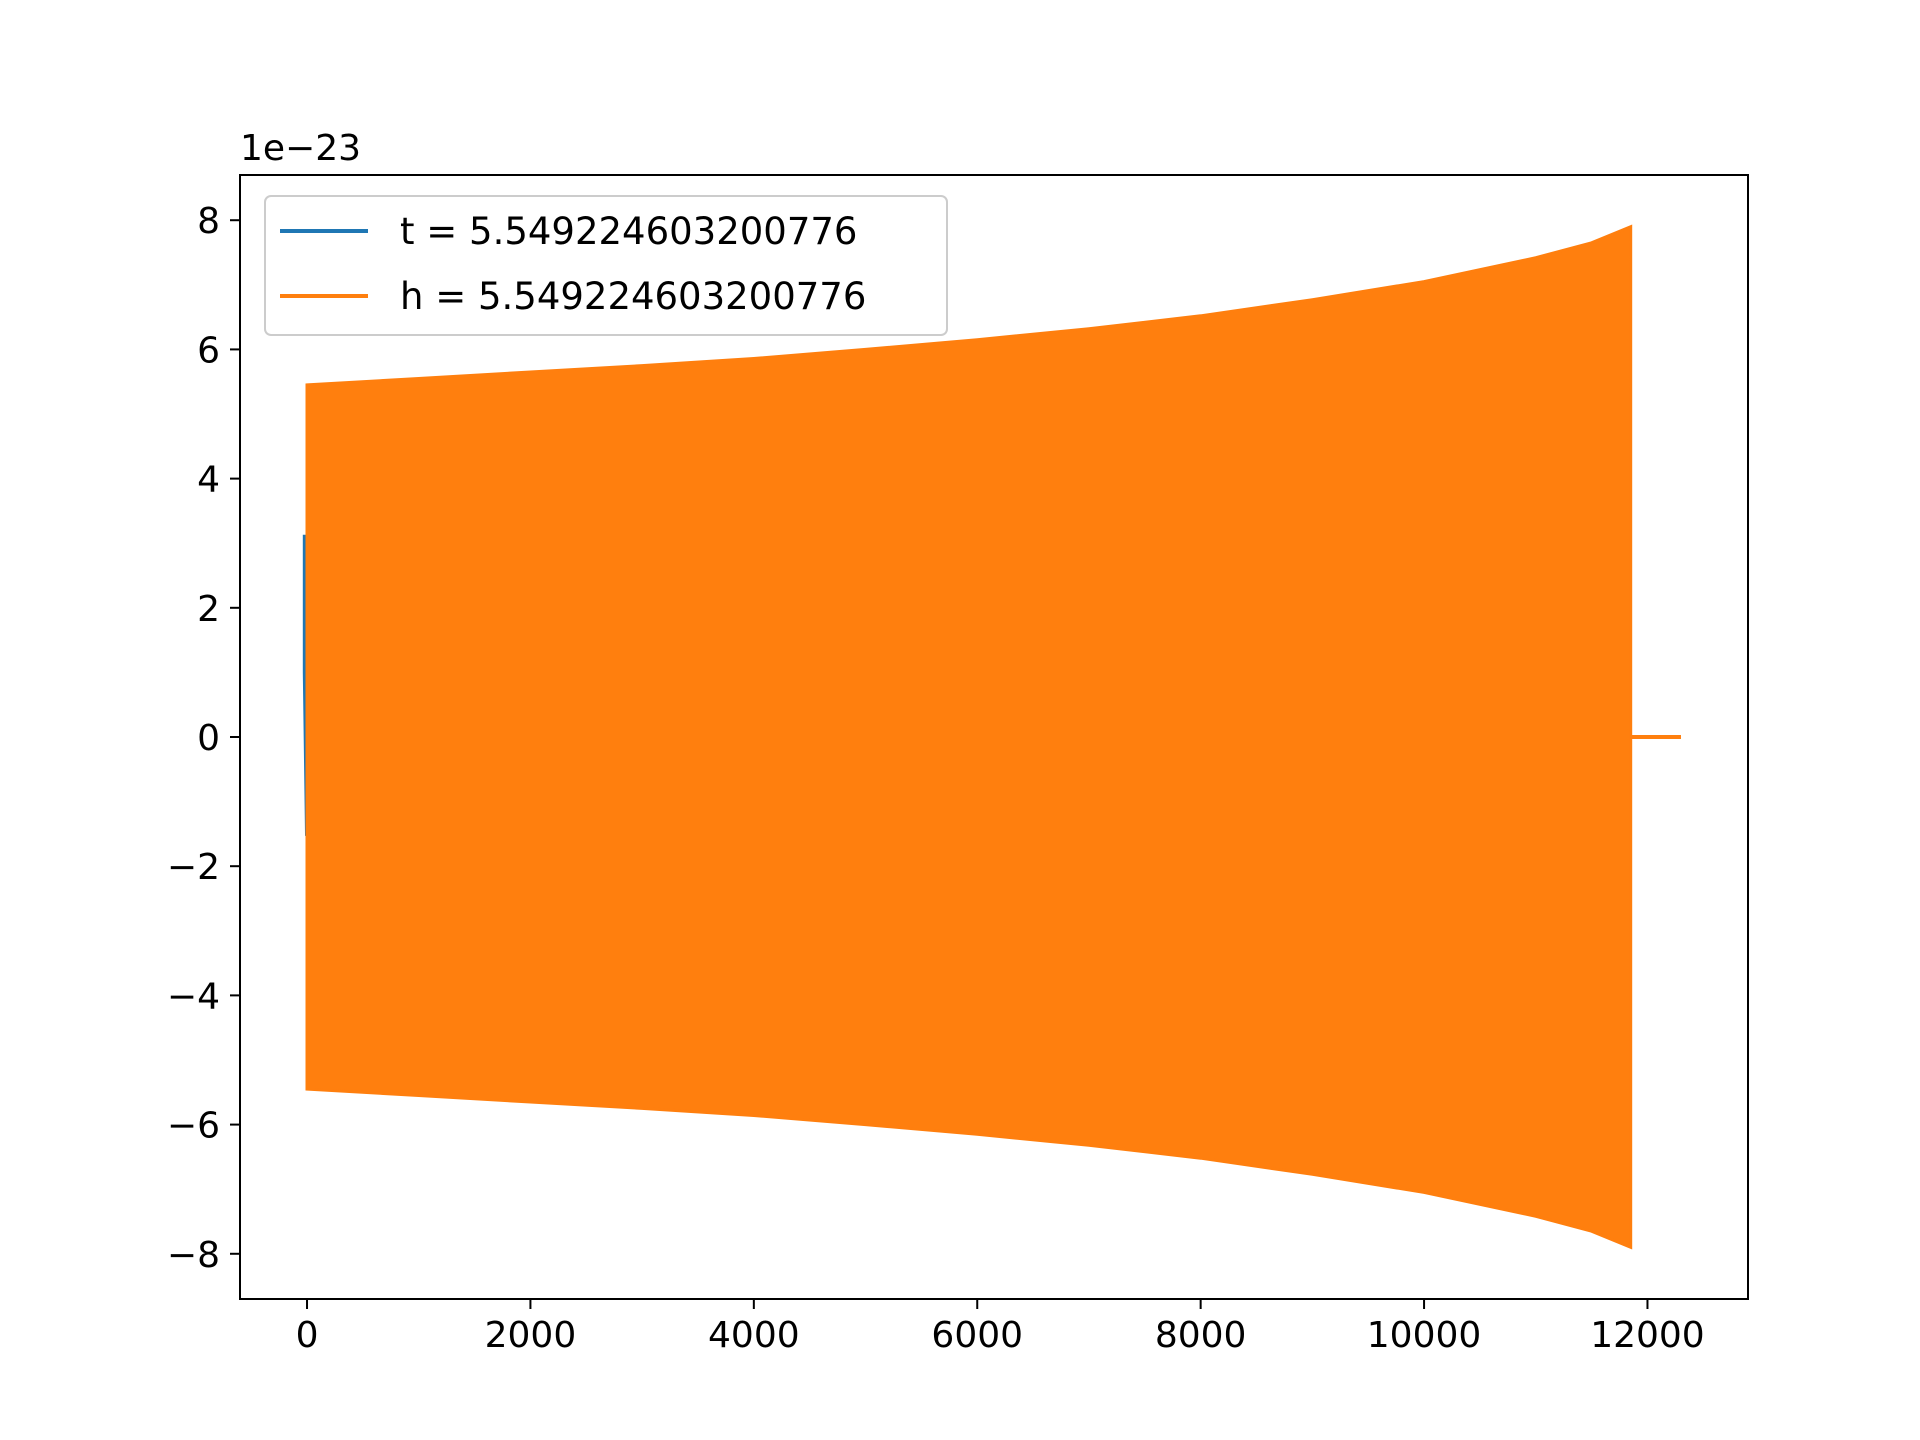 The image size is (1920, 1440). What do you see at coordinates (531, 1335) in the screenshot?
I see `x-tick-label: 2000` at bounding box center [531, 1335].